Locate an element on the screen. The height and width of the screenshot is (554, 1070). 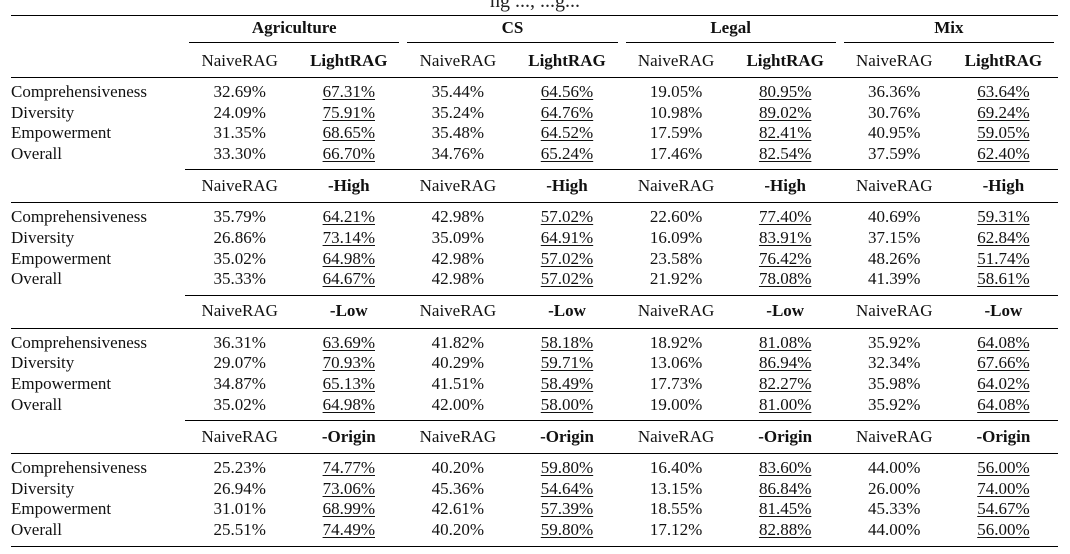
winner-value: 58.00% is located at coordinates (567, 404).